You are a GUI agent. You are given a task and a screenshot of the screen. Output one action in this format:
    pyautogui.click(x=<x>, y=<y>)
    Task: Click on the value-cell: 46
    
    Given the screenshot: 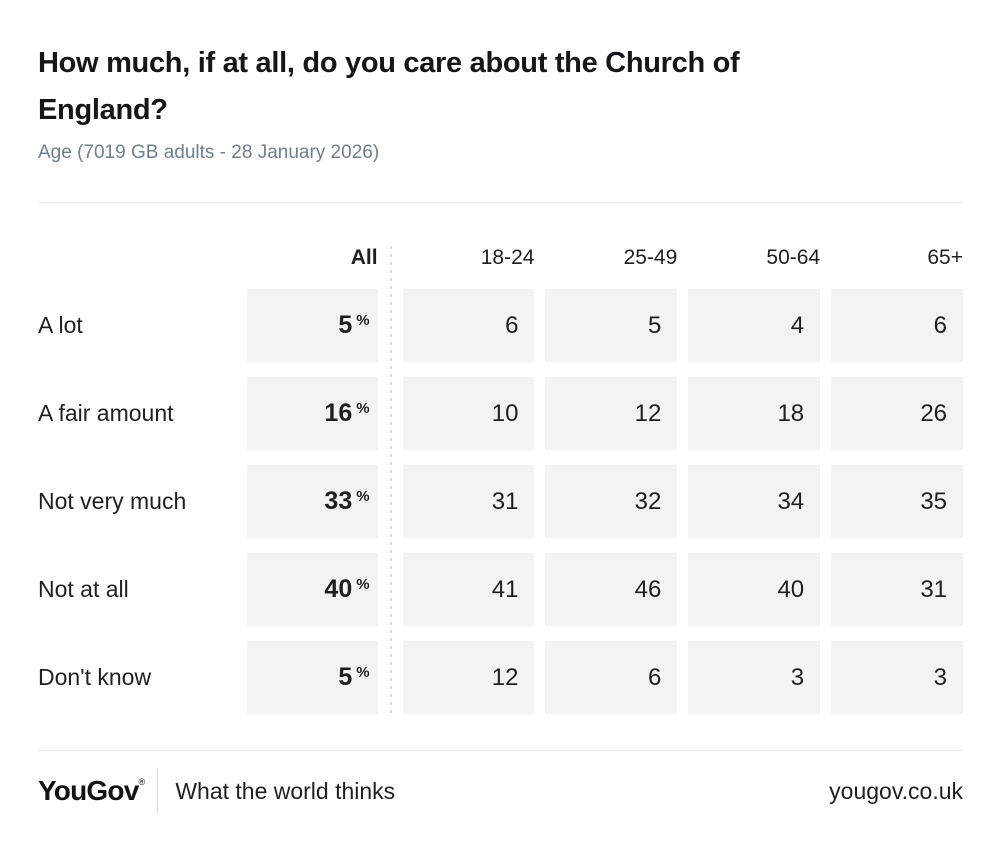 What is the action you would take?
    pyautogui.click(x=611, y=589)
    